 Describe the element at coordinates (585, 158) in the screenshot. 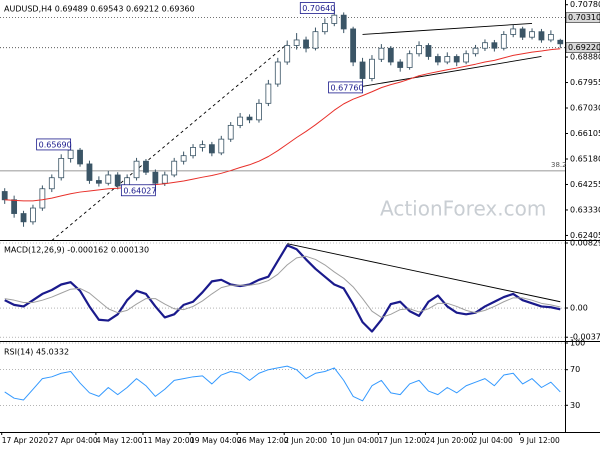

I see `y-tick-label: 0.65180` at that location.